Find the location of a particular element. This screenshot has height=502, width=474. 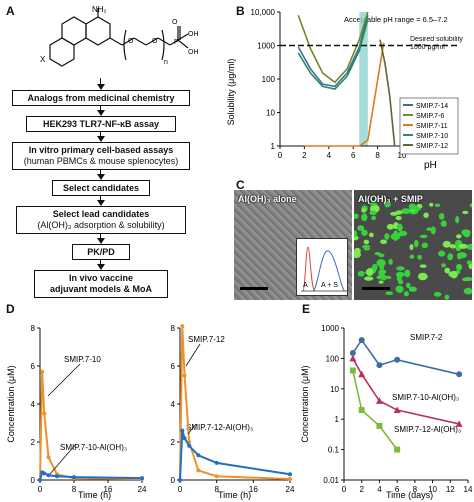

panel-letter-e: E is located at coordinates (306, 309).